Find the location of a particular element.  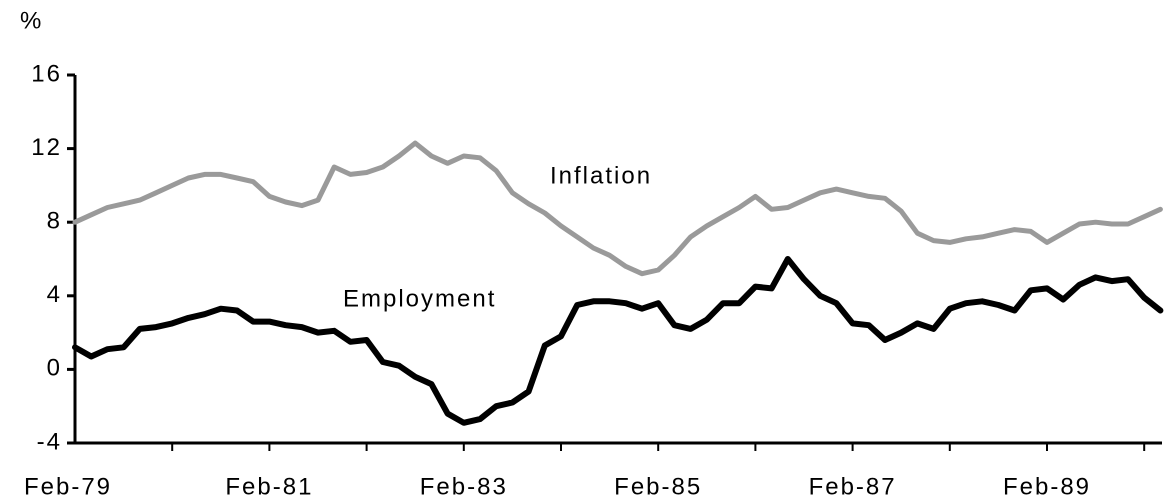

x-tick-label: Feb-87 is located at coordinates (853, 486).